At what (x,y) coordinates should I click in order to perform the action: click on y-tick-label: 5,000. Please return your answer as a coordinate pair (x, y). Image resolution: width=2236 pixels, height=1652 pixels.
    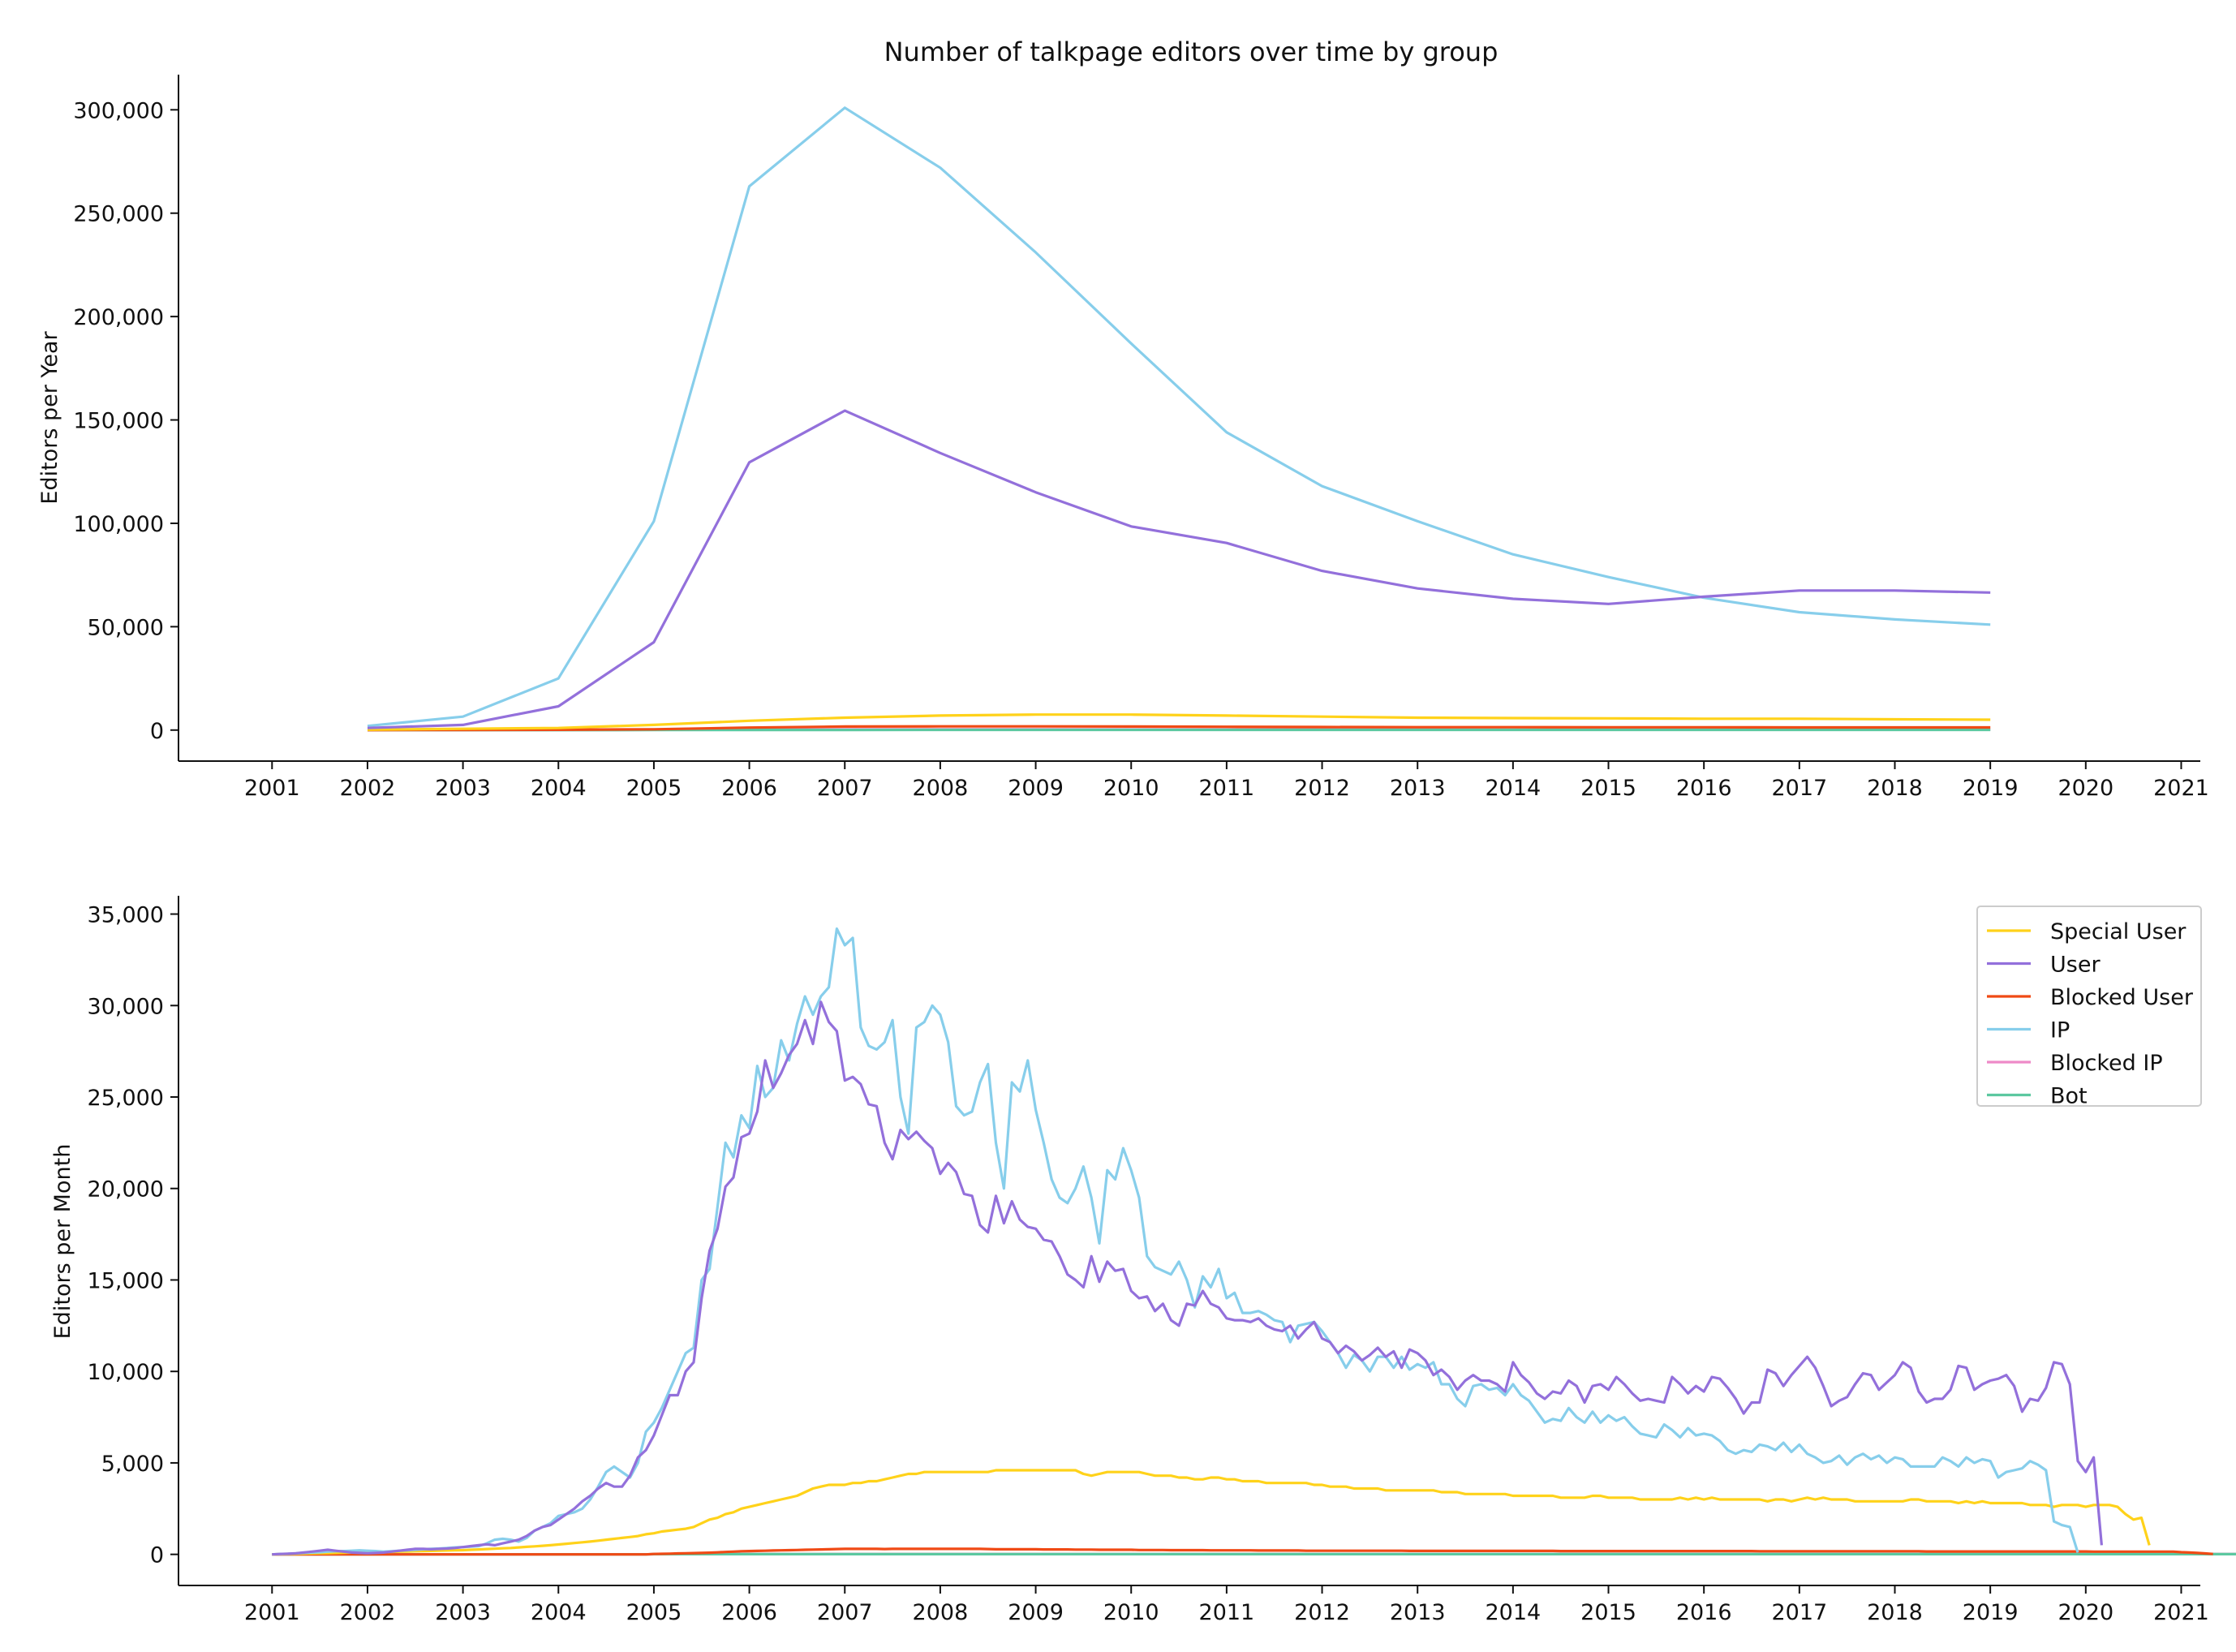
    Looking at the image, I should click on (132, 1464).